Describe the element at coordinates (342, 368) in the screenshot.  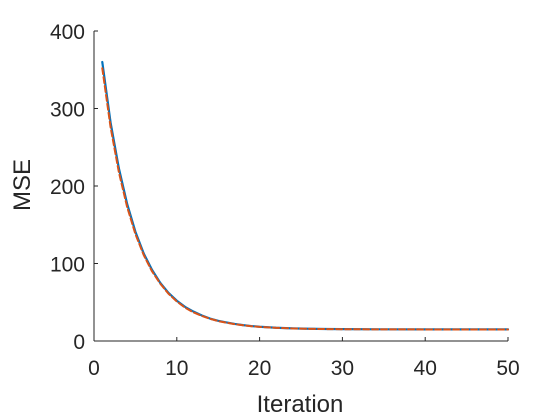
I see `x-tick-label: 30` at that location.